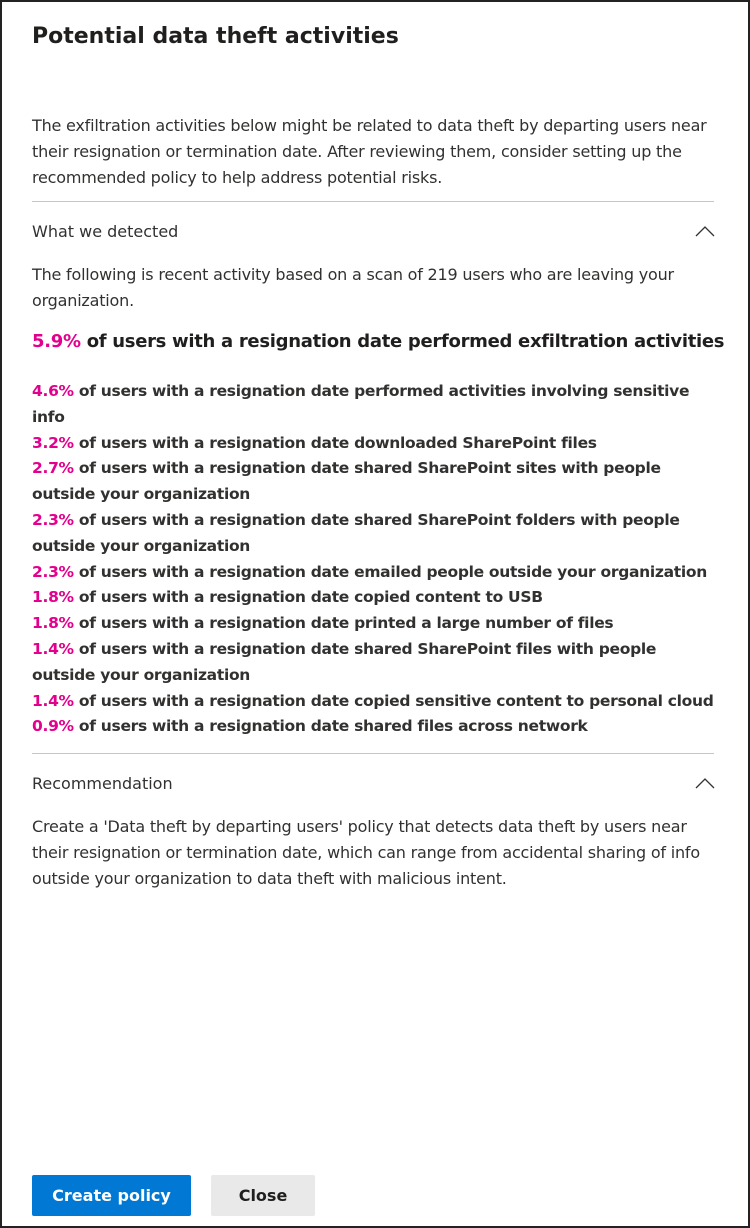  What do you see at coordinates (53, 726) in the screenshot?
I see `stat-percent: 0.9%` at bounding box center [53, 726].